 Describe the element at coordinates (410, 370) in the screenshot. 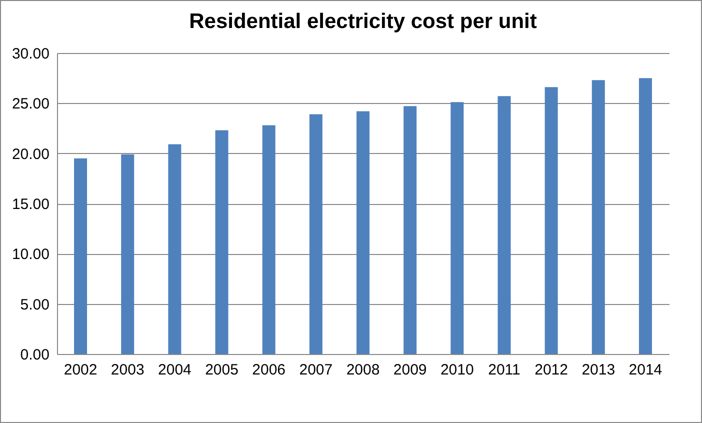

I see `x-tick-label: 2009` at that location.